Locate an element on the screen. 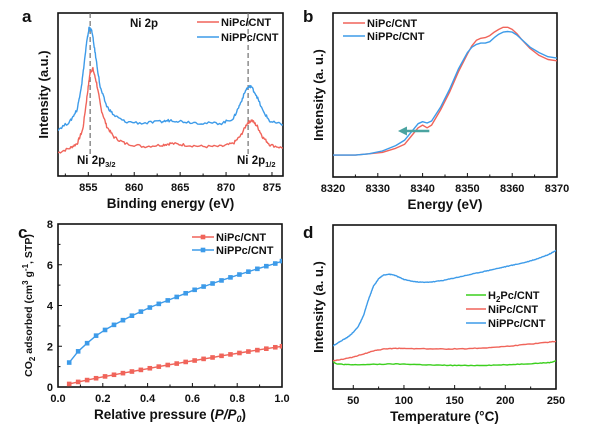 This screenshot has height=430, width=605. x-tick-label: 200 is located at coordinates (505, 401).